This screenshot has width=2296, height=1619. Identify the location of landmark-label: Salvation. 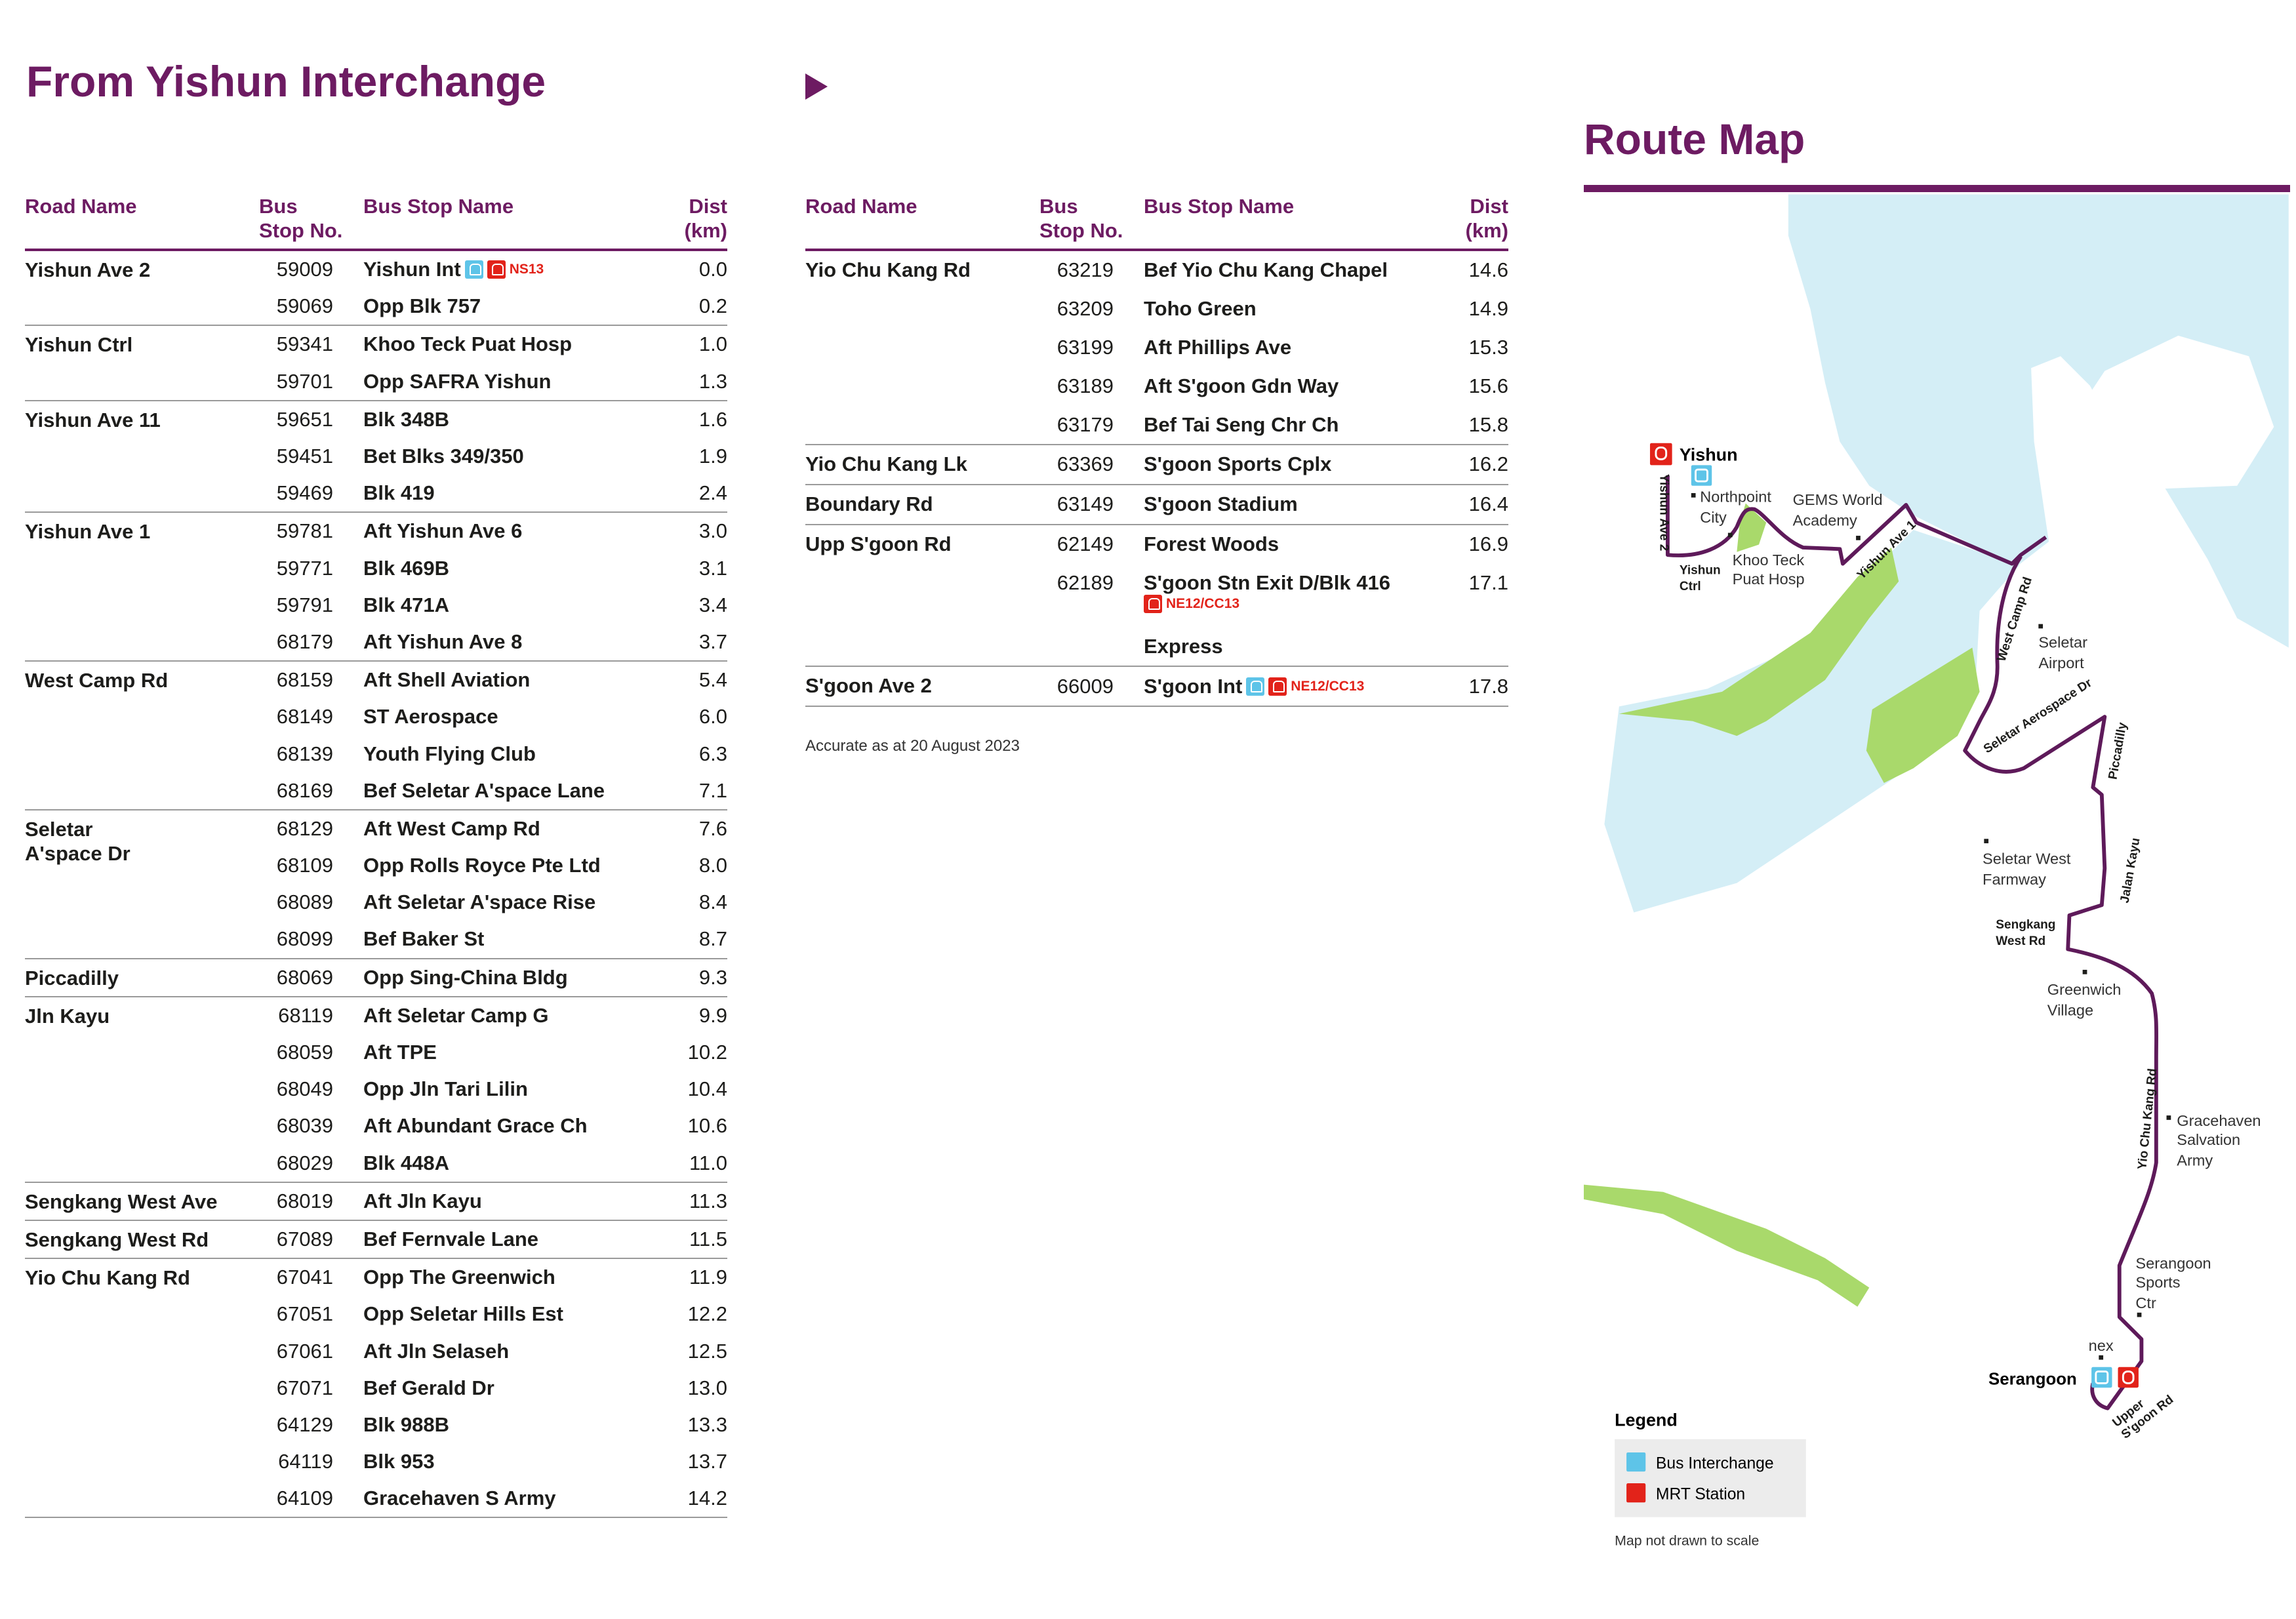
(2208, 1139).